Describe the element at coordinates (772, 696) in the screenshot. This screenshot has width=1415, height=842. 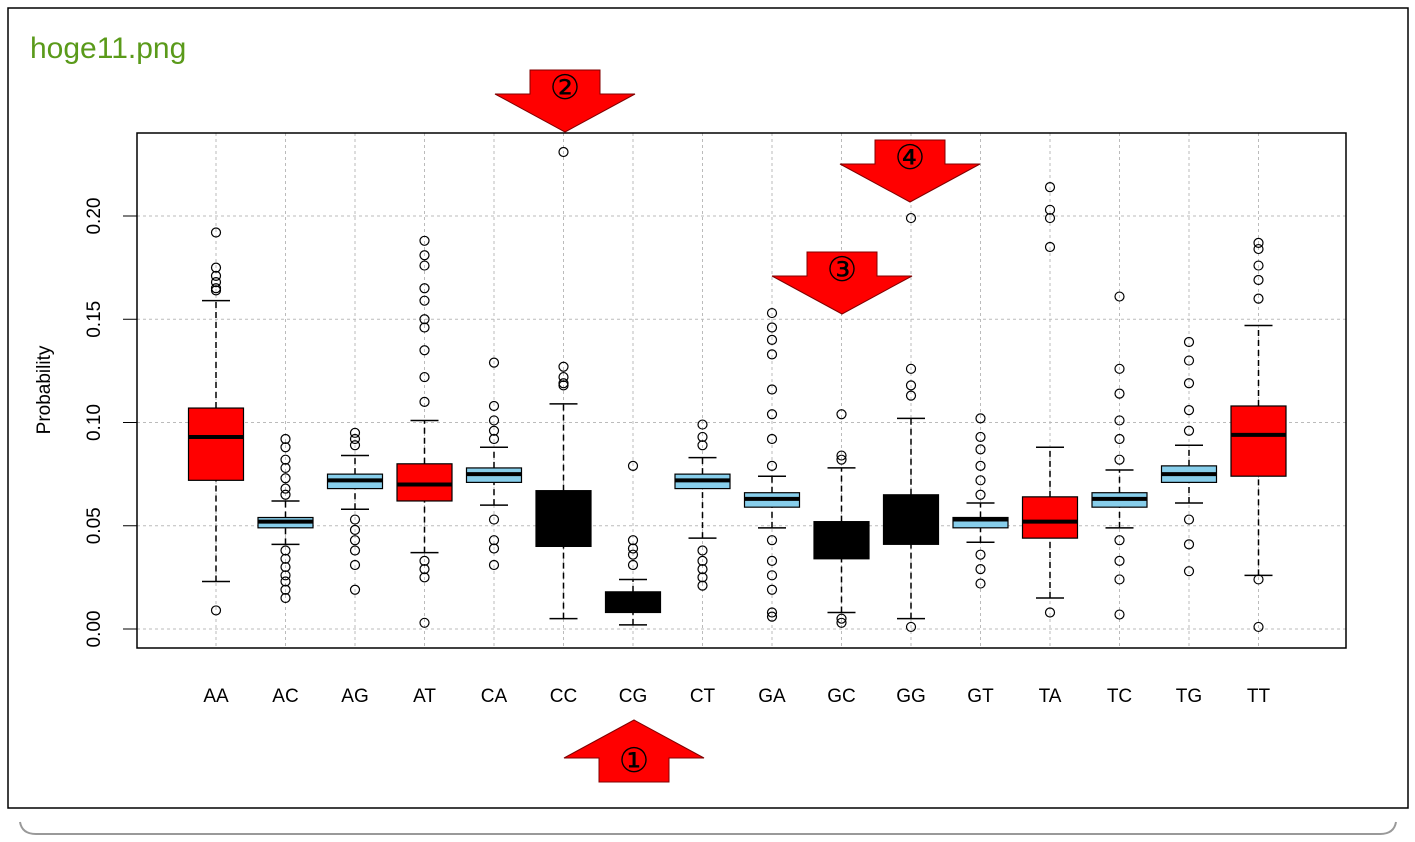
I see `x-tick-label: GA` at that location.